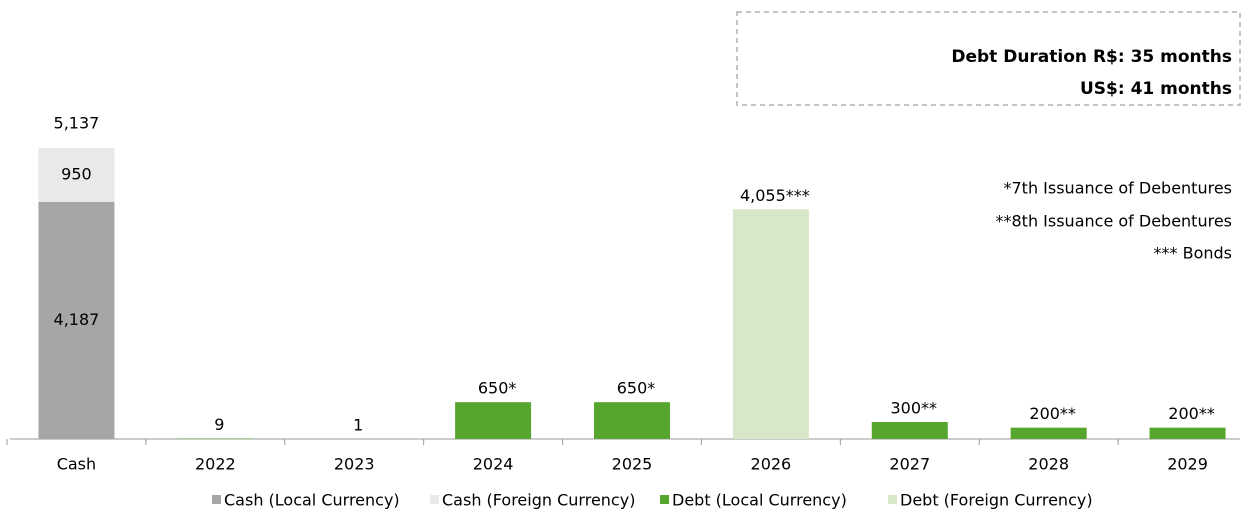 Image resolution: width=1249 pixels, height=515 pixels. Describe the element at coordinates (632, 464) in the screenshot. I see `x-tick-label: 2025` at that location.